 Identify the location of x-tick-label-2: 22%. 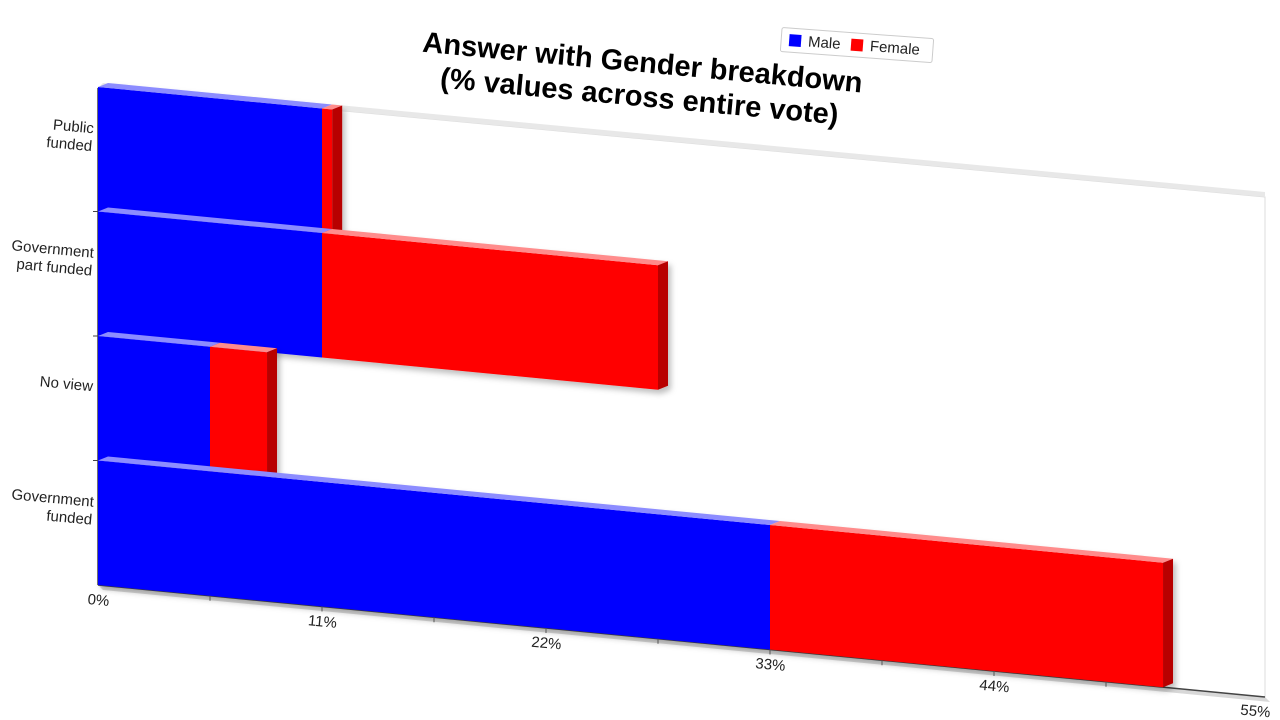
(546, 644).